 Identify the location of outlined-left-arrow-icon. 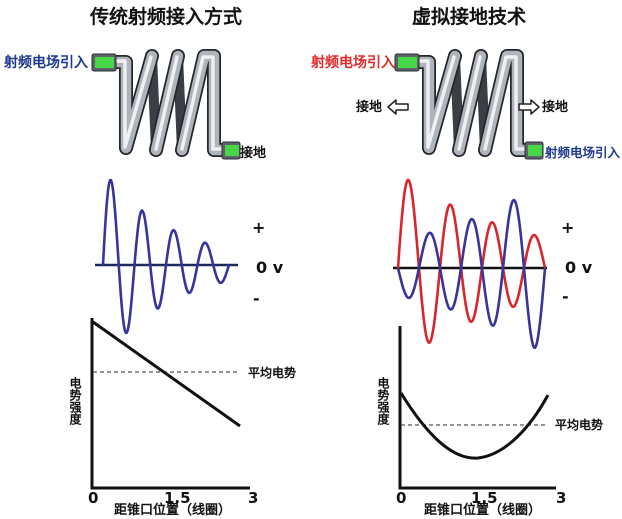
(398, 107).